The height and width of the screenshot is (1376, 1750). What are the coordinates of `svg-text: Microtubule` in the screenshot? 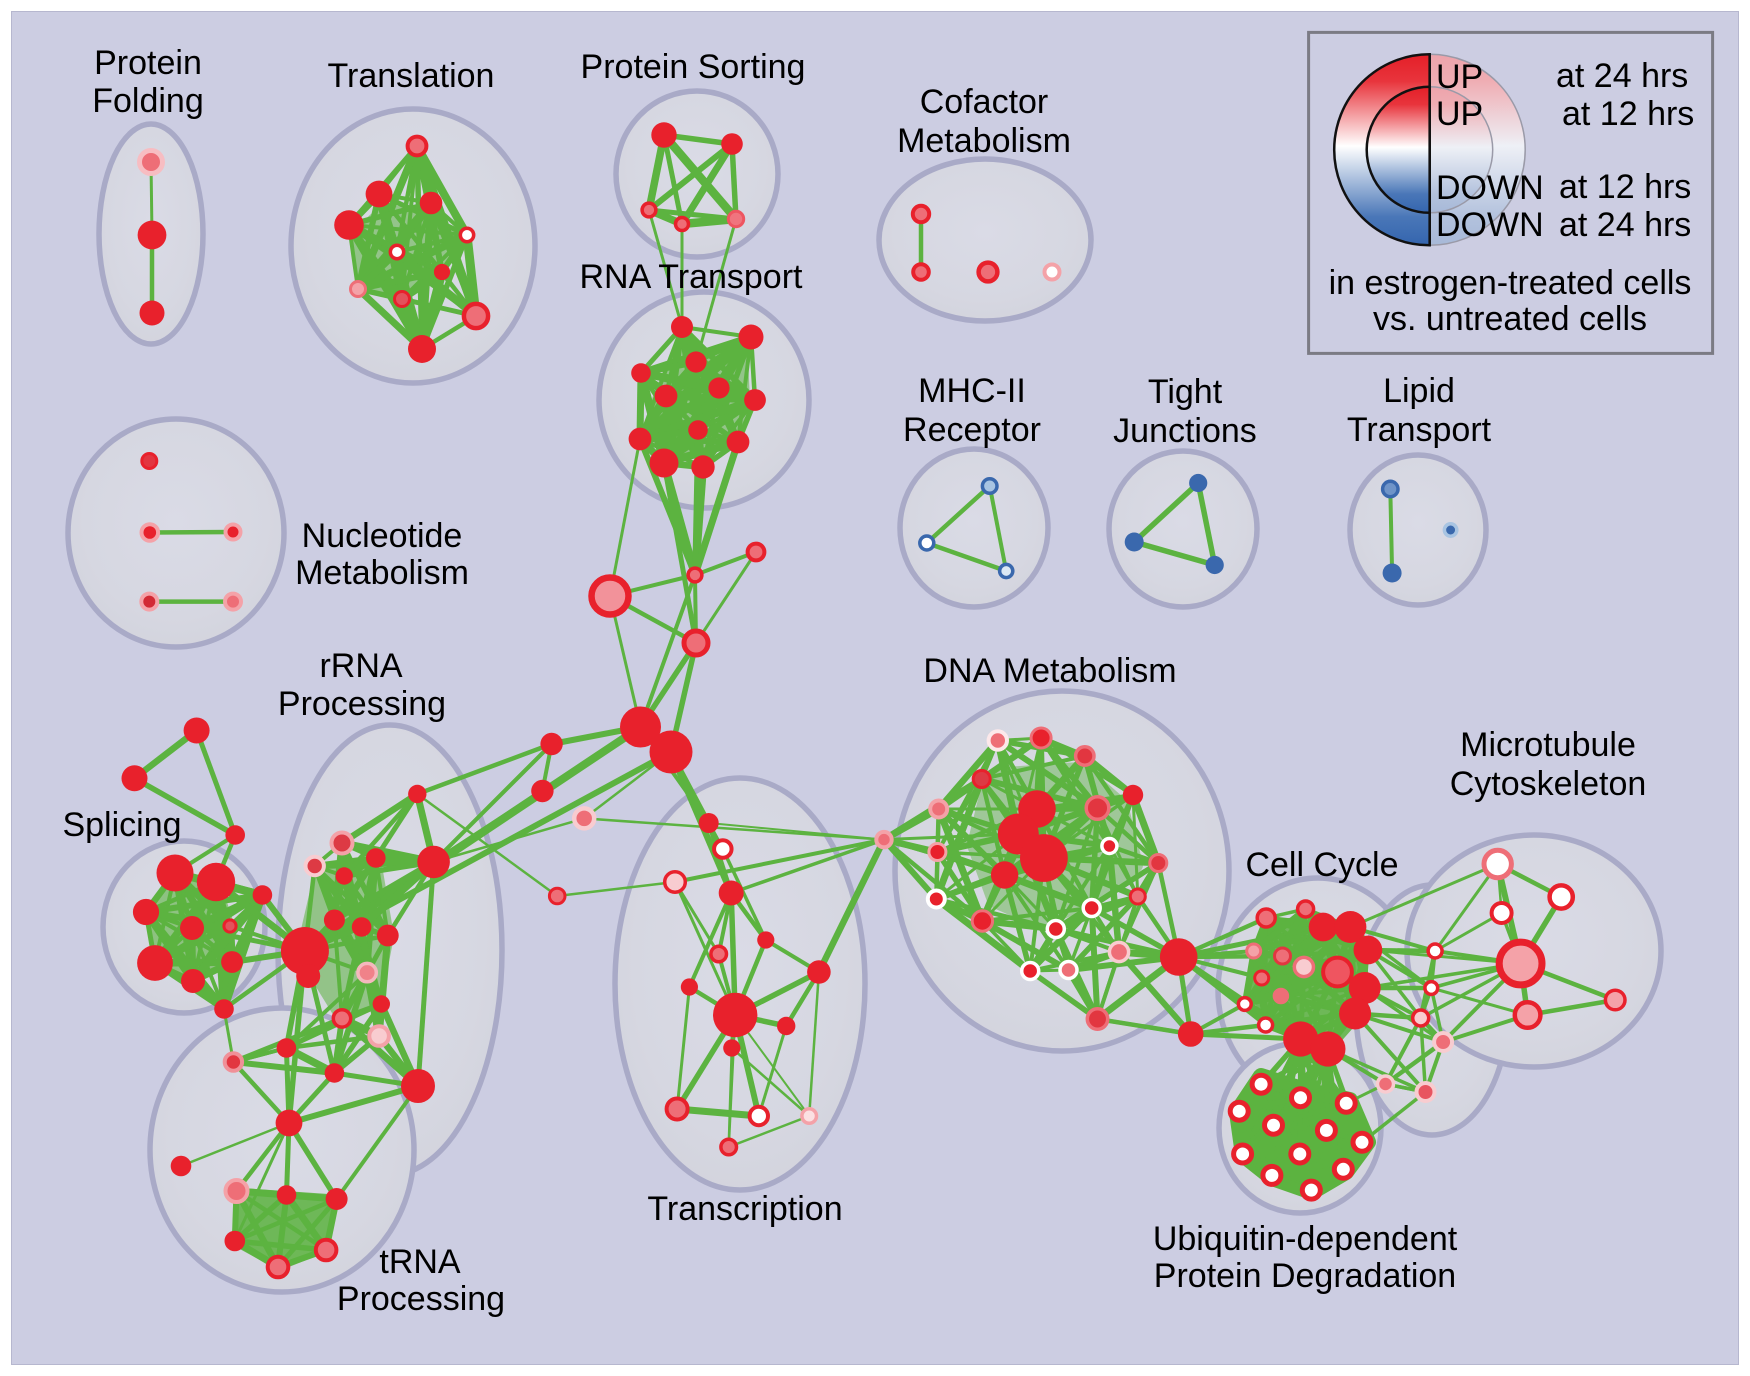 It's located at (1548, 745).